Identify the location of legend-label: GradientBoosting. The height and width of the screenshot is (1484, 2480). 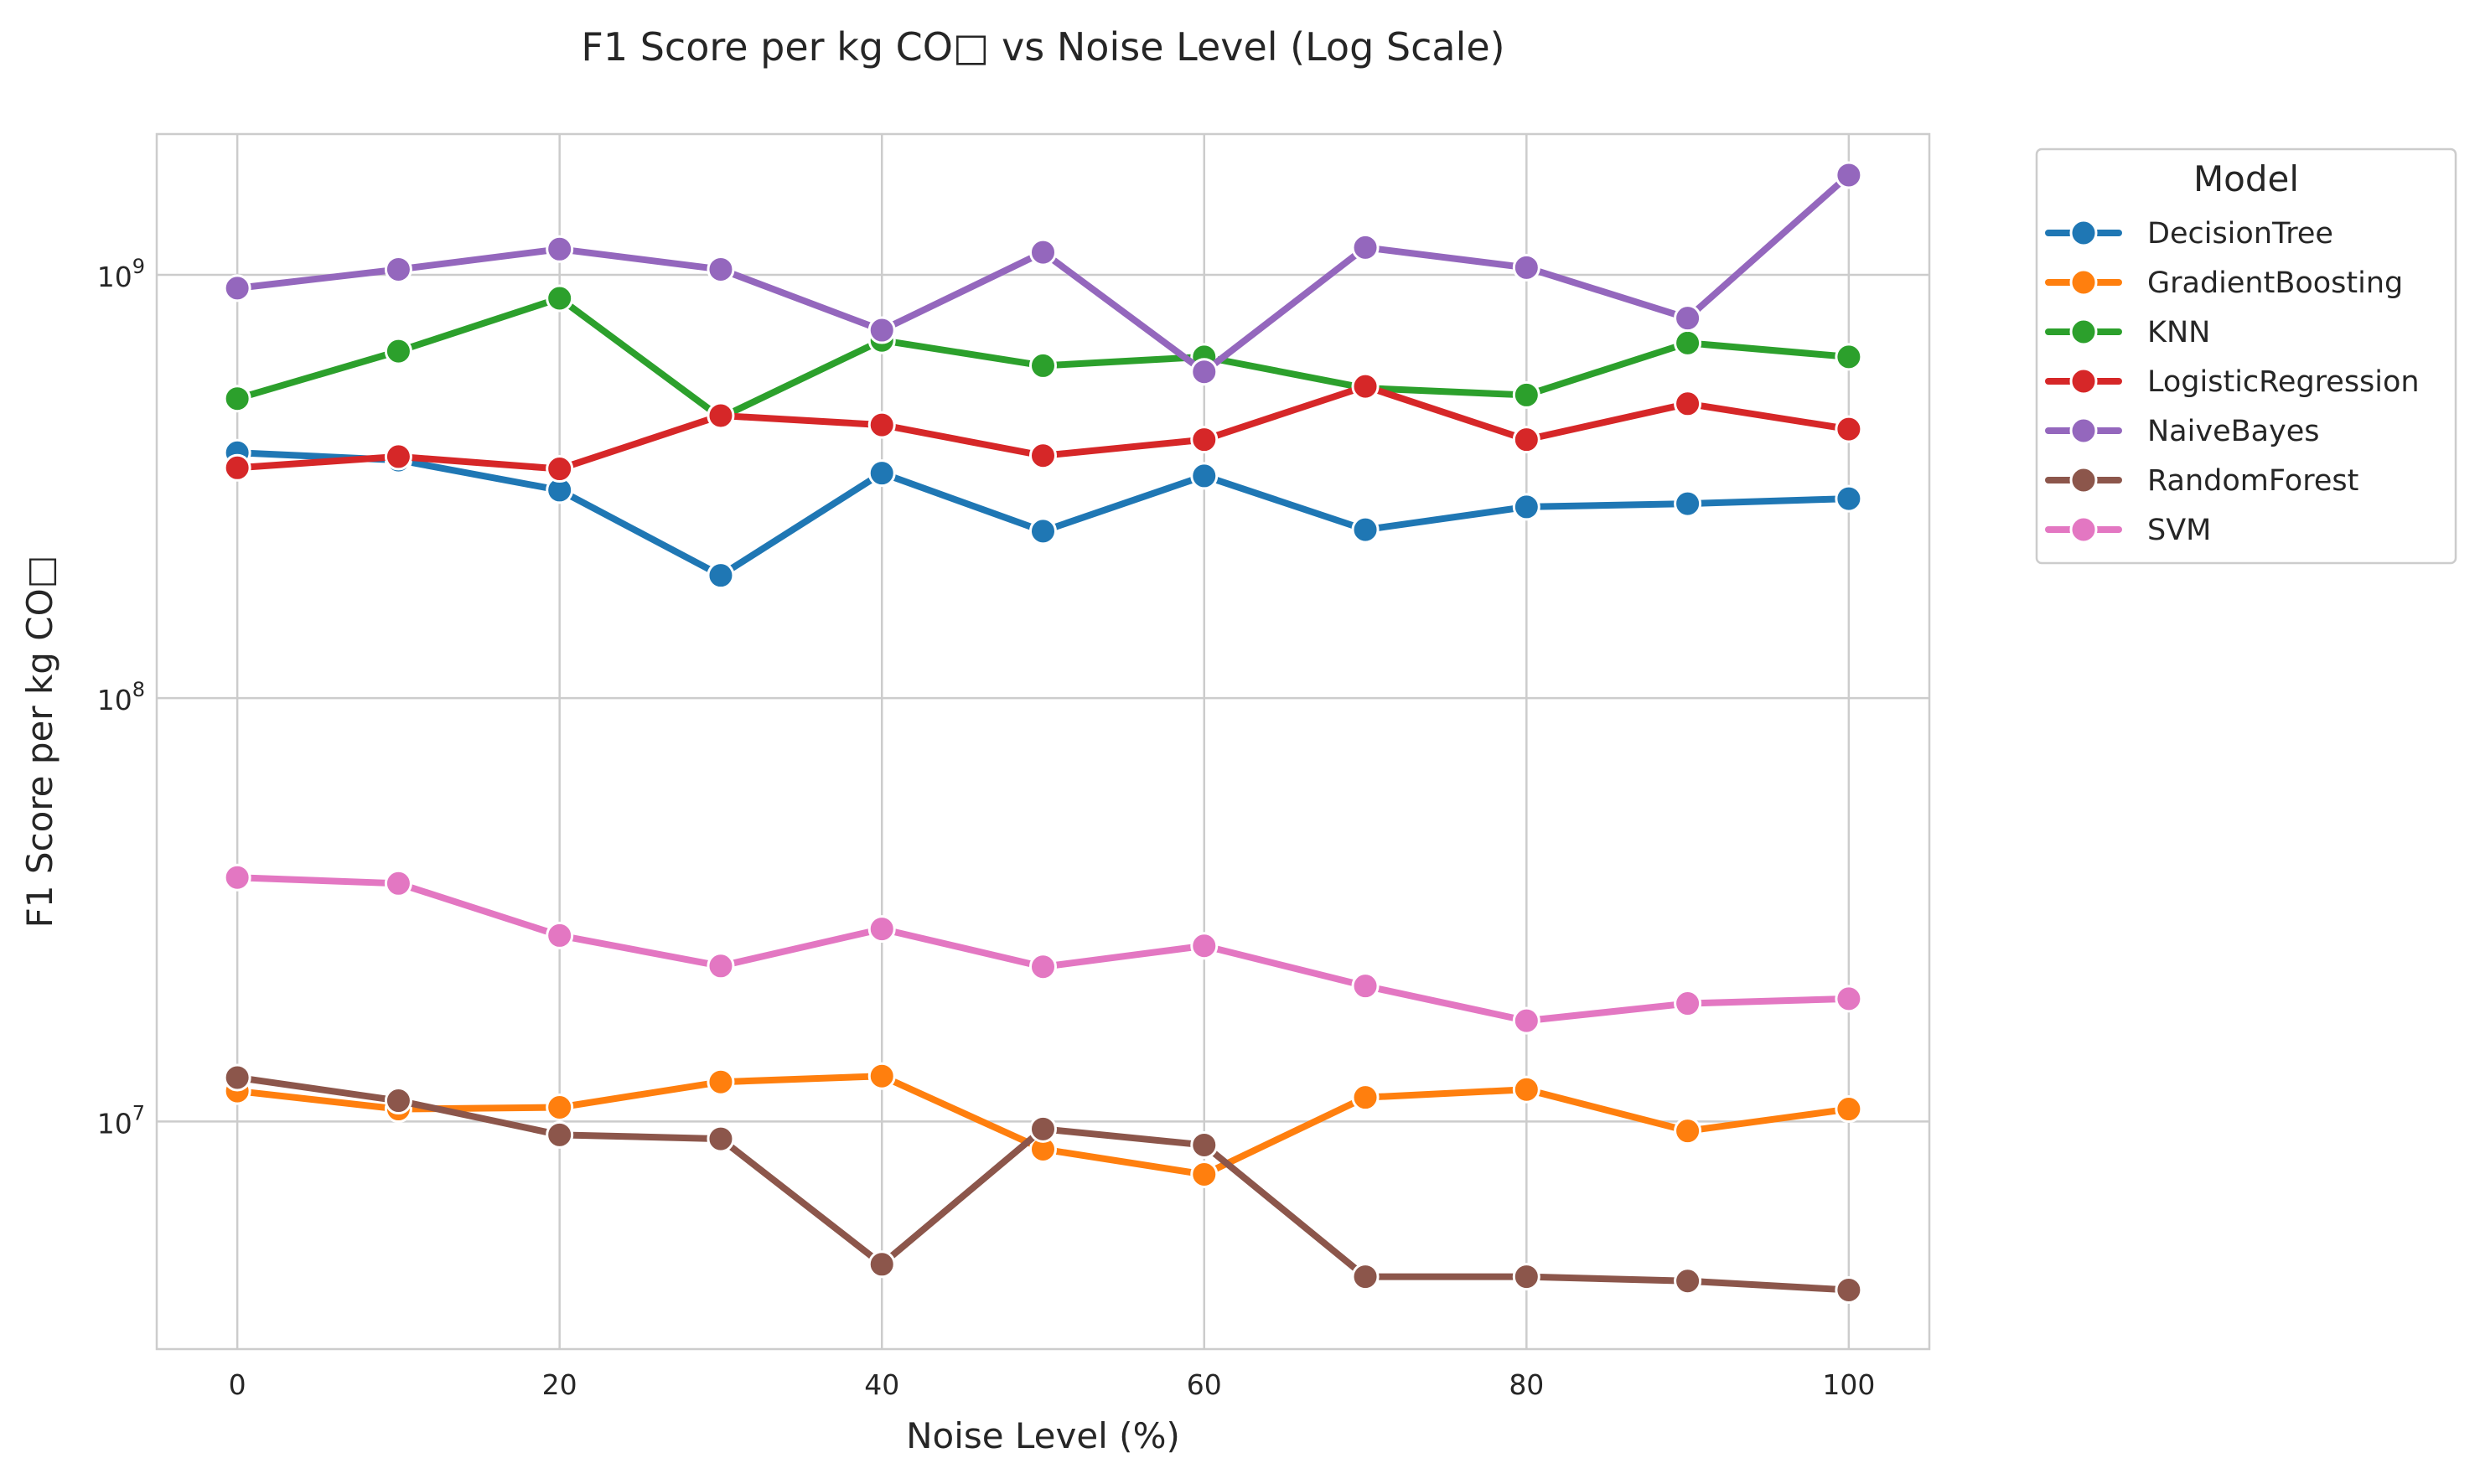
(2275, 283).